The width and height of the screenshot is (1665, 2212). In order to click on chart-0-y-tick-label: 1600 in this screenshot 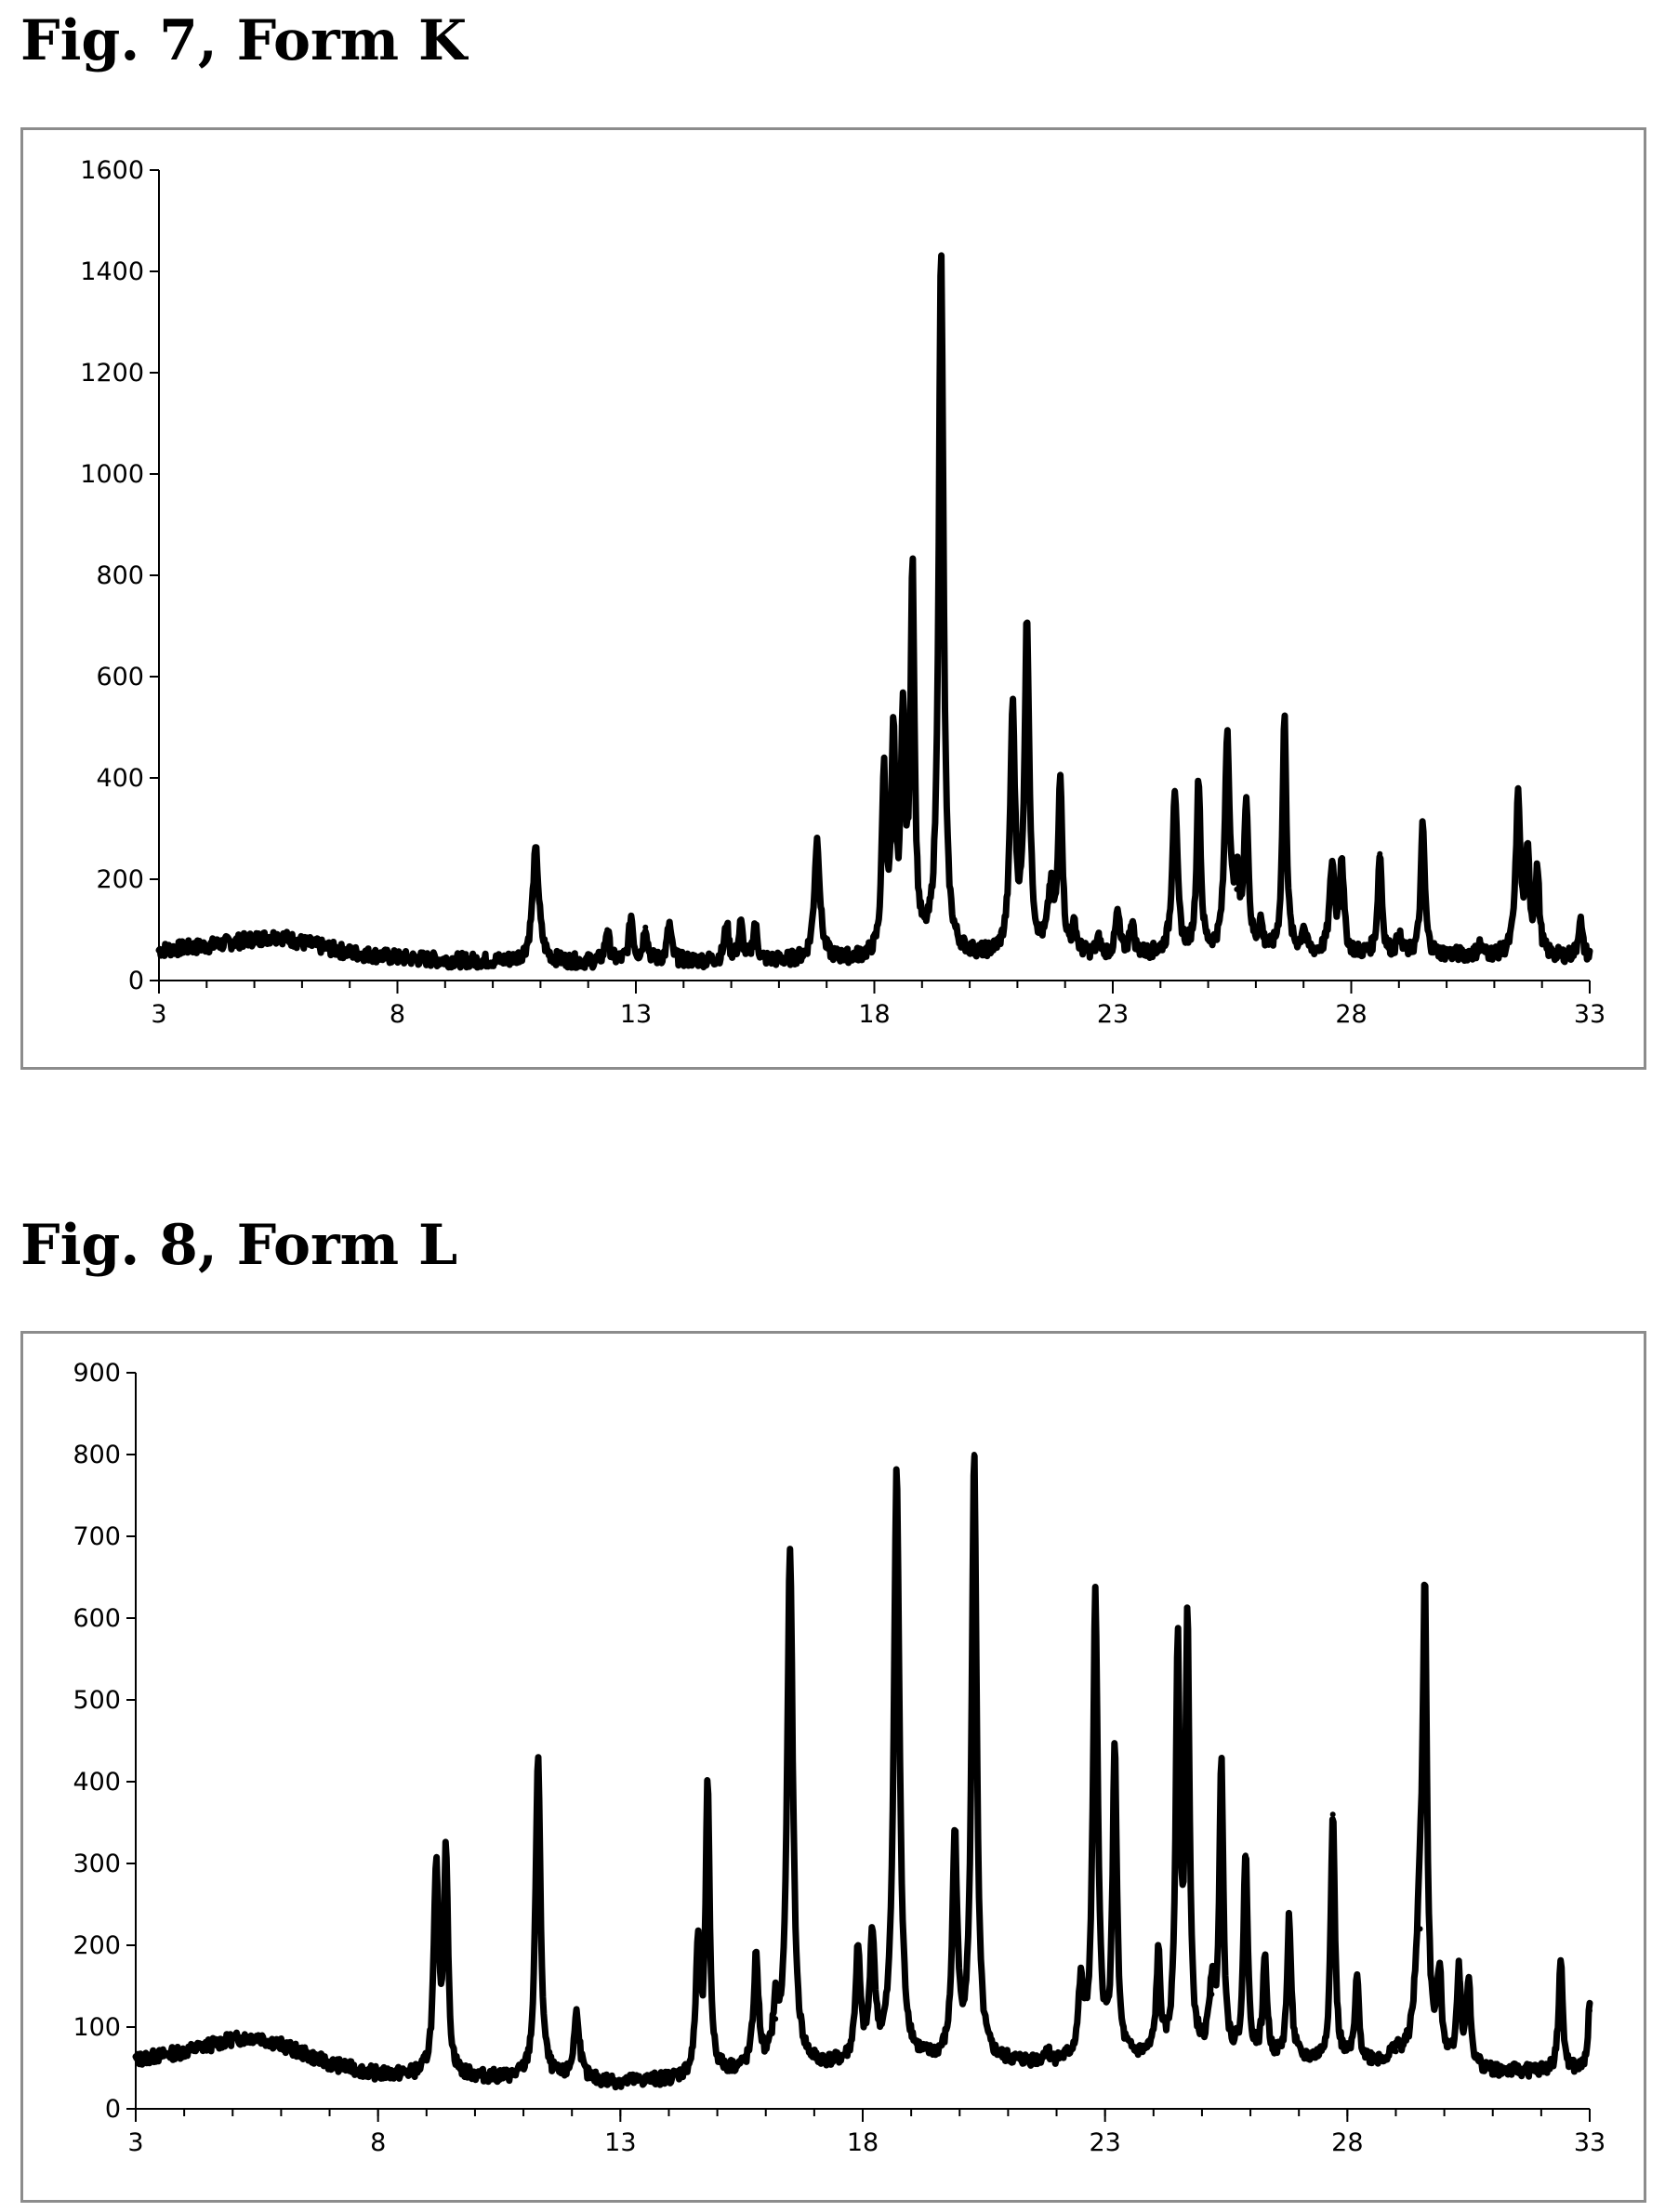, I will do `click(112, 170)`.